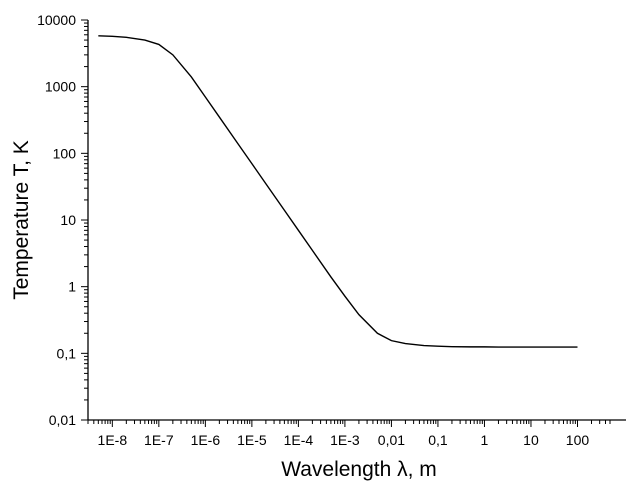  Describe the element at coordinates (21, 220) in the screenshot. I see `y-axis-label: Temperature T, K` at that location.